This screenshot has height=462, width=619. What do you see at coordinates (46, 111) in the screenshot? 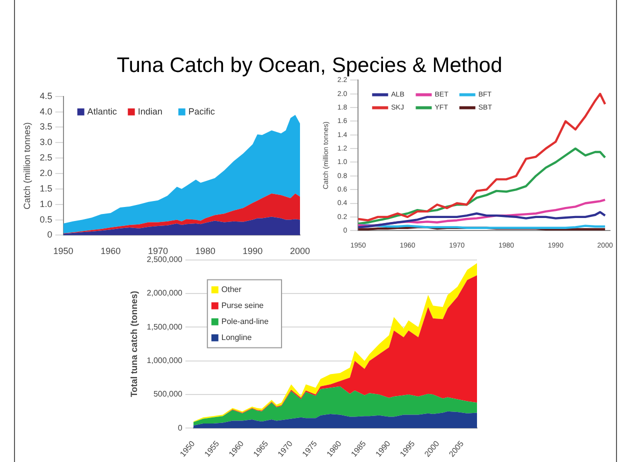
I see `y-tick-label: 4.0` at bounding box center [46, 111].